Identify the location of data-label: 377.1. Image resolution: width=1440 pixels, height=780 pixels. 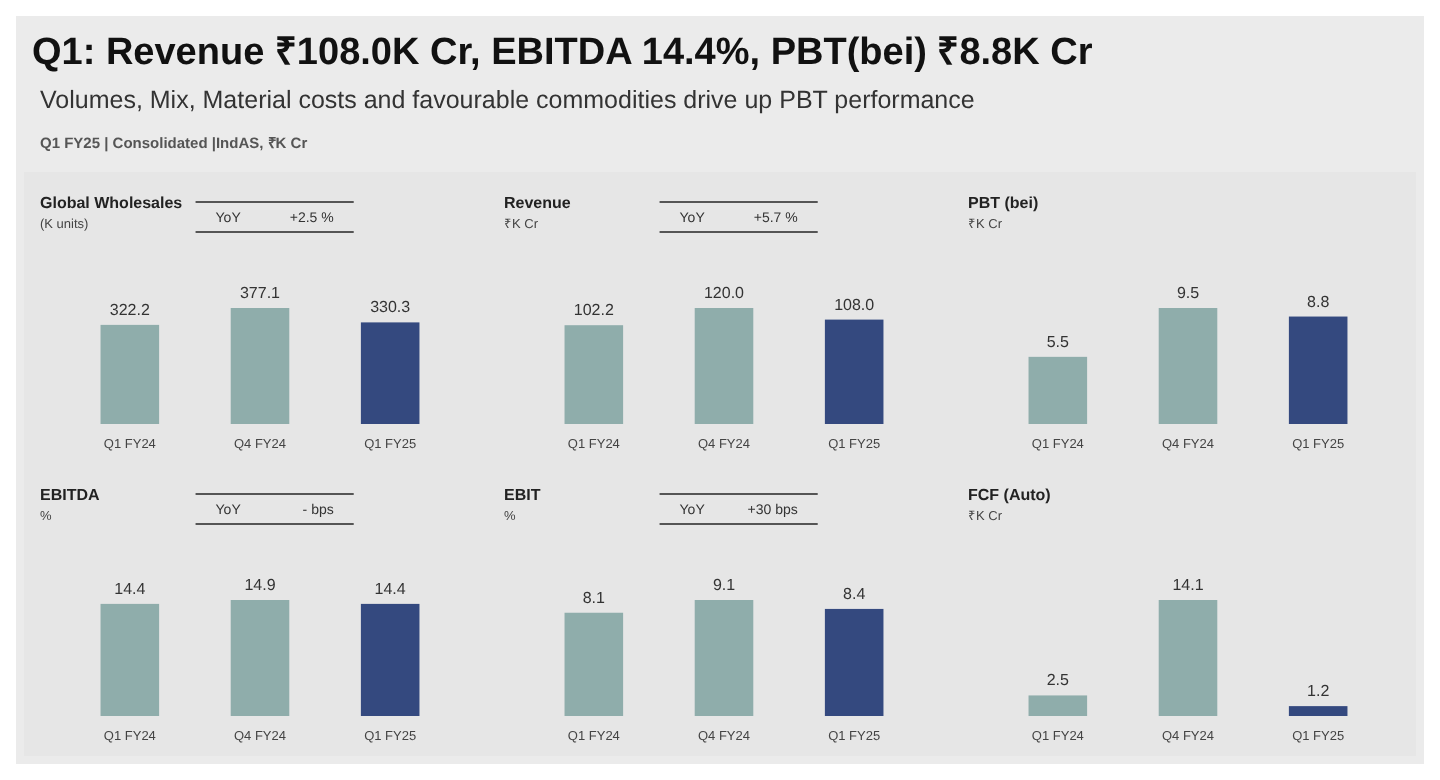
(260, 293).